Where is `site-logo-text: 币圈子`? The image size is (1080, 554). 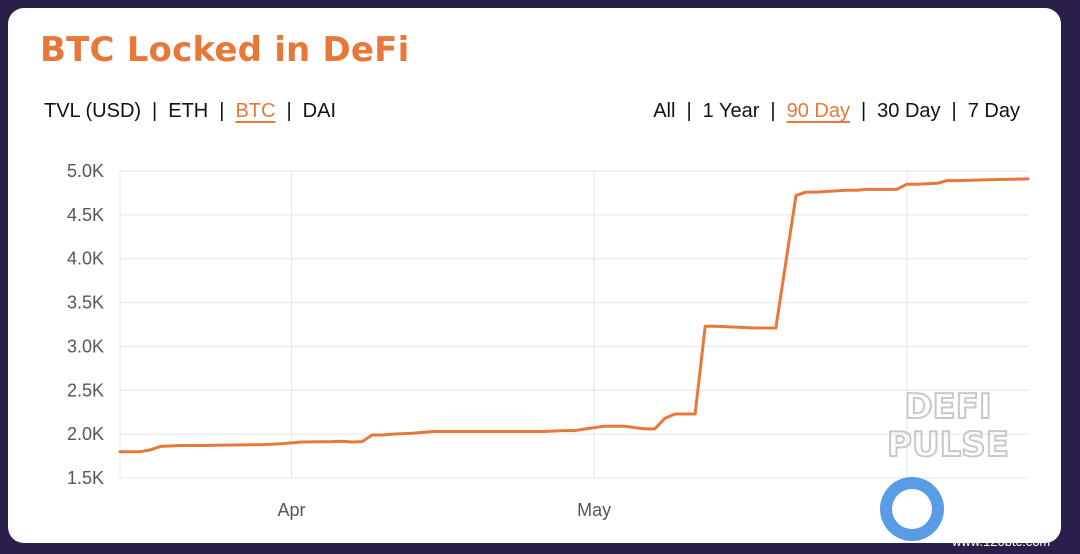
site-logo-text: 币圈子 is located at coordinates (1003, 511).